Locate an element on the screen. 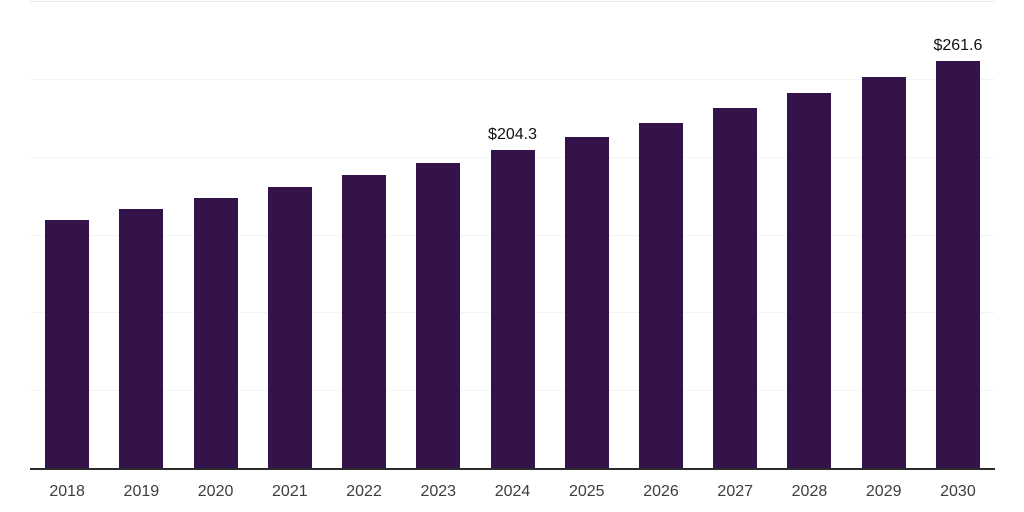  bar-band-2022 is located at coordinates (364, 234).